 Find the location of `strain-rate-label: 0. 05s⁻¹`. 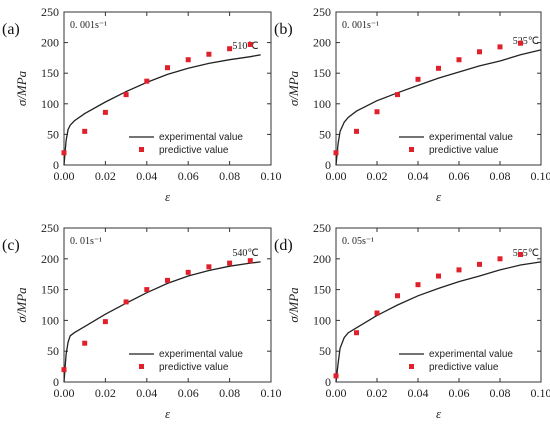

strain-rate-label: 0. 05s⁻¹ is located at coordinates (358, 241).